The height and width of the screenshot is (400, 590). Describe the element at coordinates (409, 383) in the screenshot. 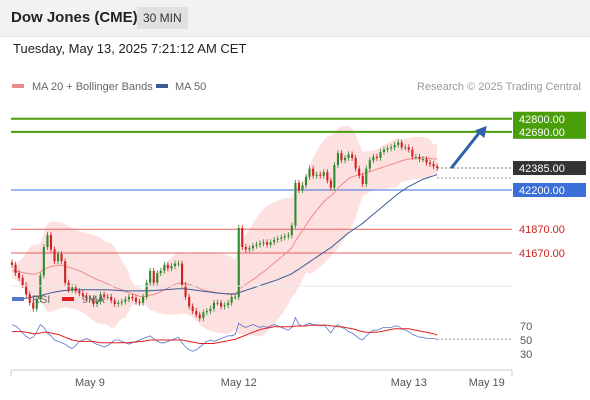

I see `x-tick-label: May 13` at that location.